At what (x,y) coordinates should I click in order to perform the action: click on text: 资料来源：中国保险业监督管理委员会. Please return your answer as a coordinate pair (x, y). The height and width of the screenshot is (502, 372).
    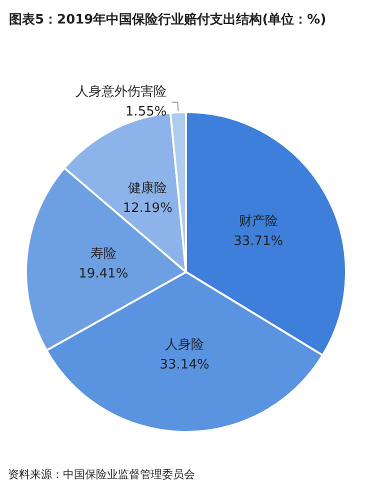
    Looking at the image, I should click on (101, 474).